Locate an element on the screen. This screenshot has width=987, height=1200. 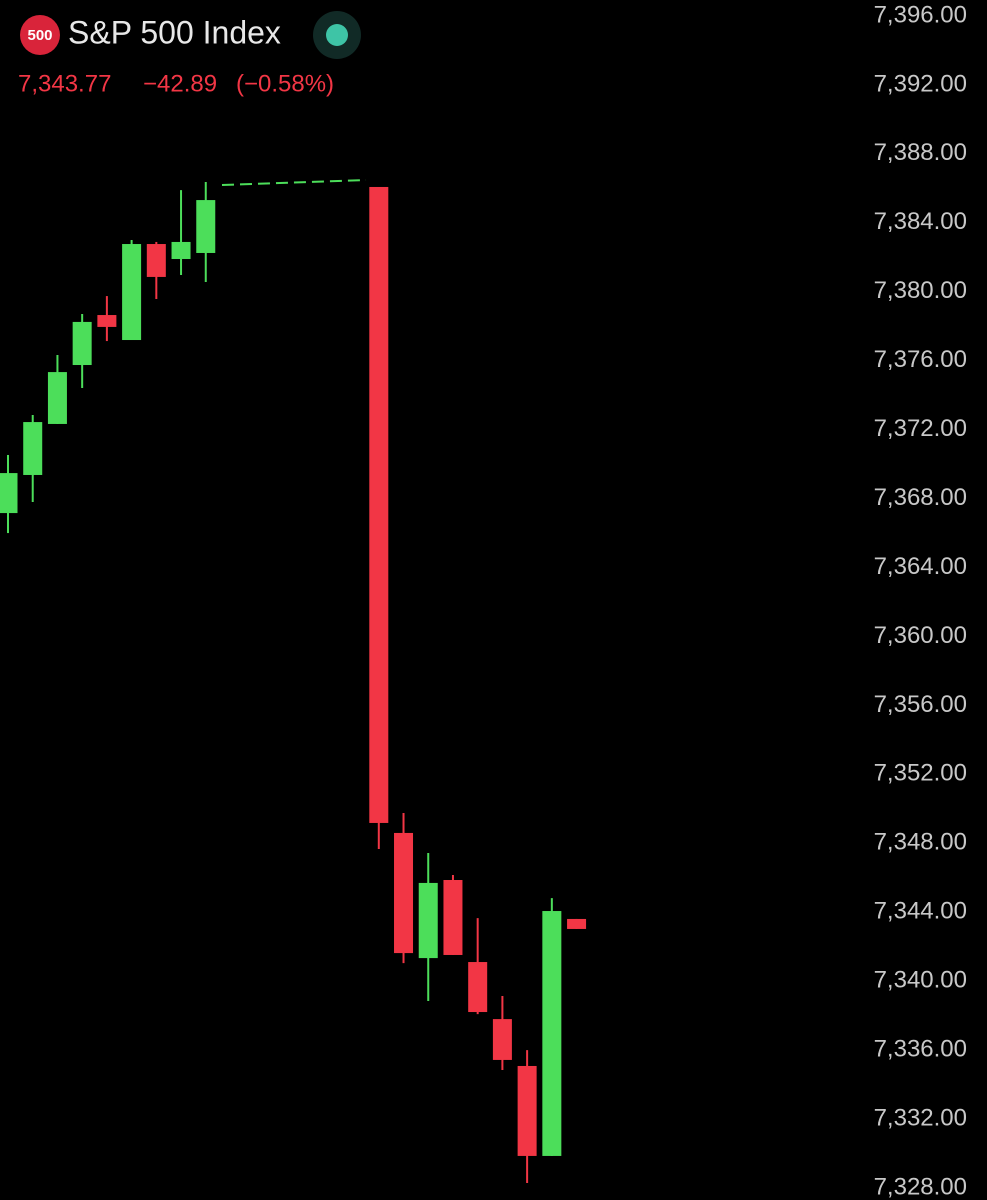
y-tick-label: 7,384.00 is located at coordinates (920, 221).